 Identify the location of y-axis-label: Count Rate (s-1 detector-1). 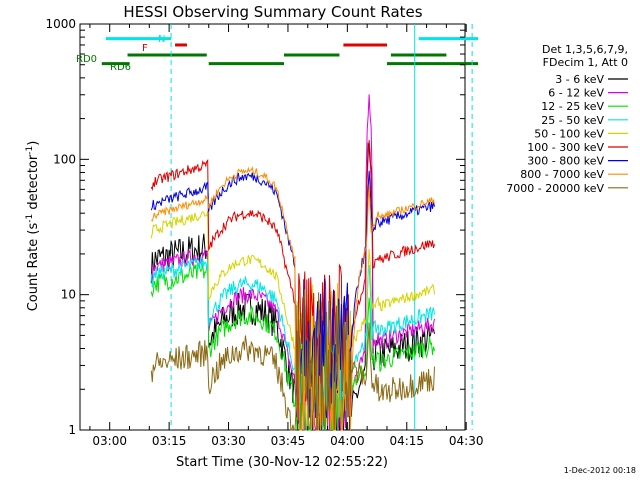
(33, 226).